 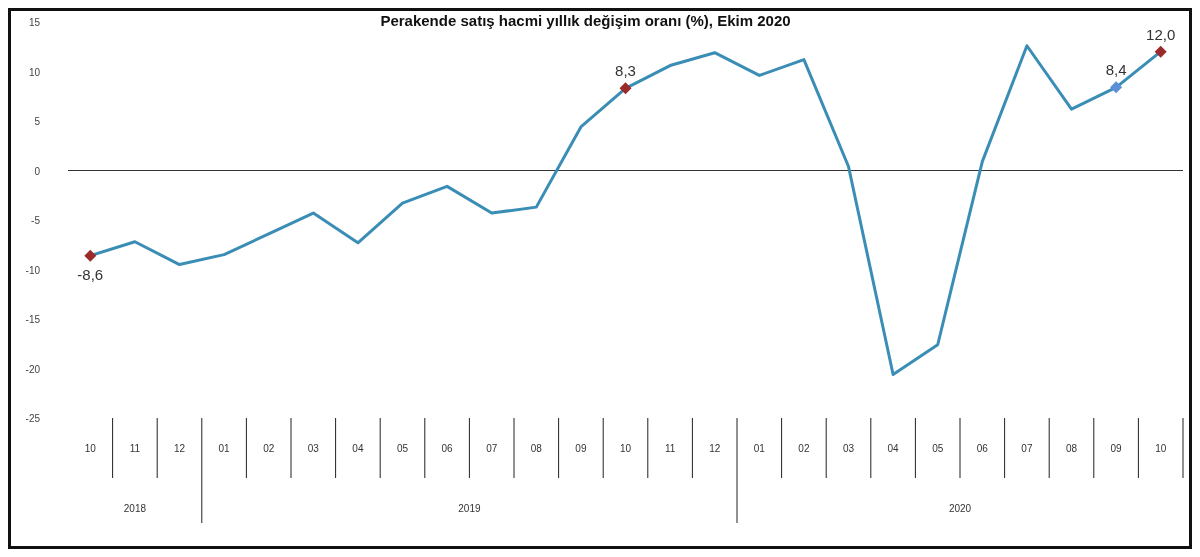 What do you see at coordinates (1161, 34) in the screenshot?
I see `data-label: 12,0` at bounding box center [1161, 34].